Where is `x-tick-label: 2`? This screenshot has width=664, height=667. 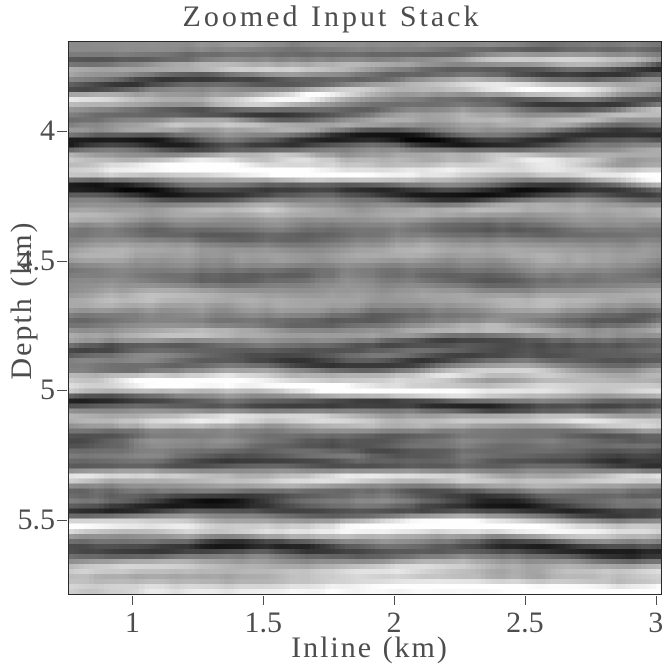 x-tick-label: 2 is located at coordinates (394, 622).